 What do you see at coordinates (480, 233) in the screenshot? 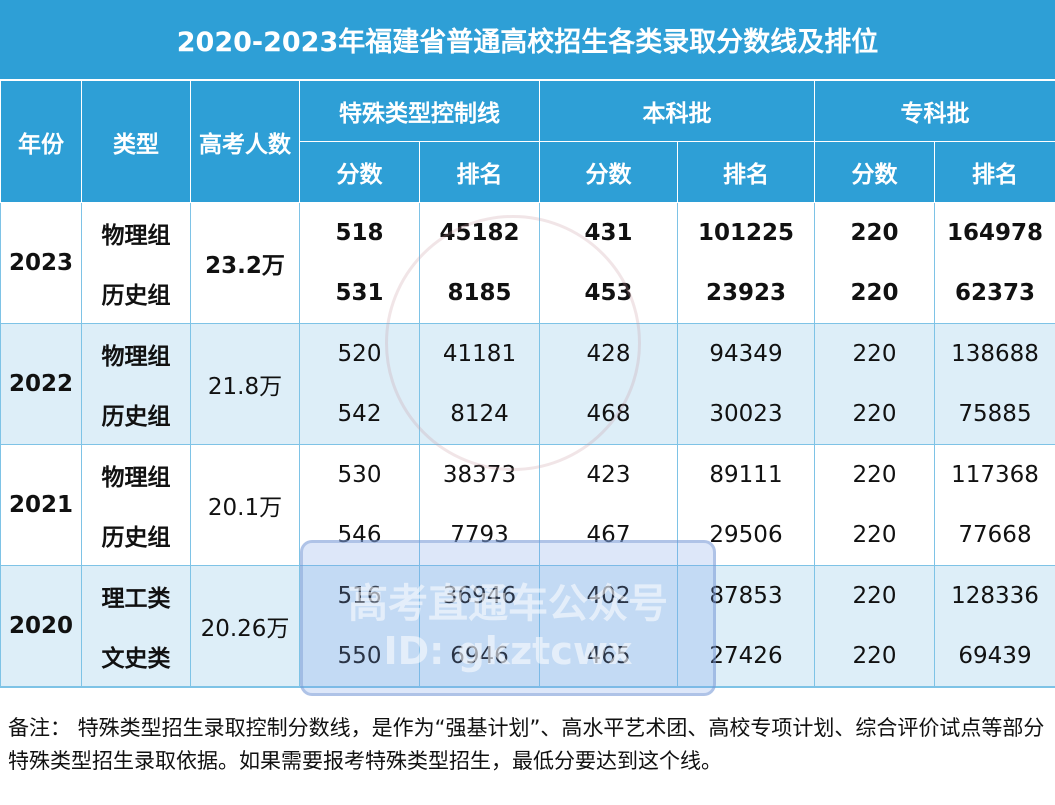
I see `special-rank-cell: 45182` at bounding box center [480, 233].